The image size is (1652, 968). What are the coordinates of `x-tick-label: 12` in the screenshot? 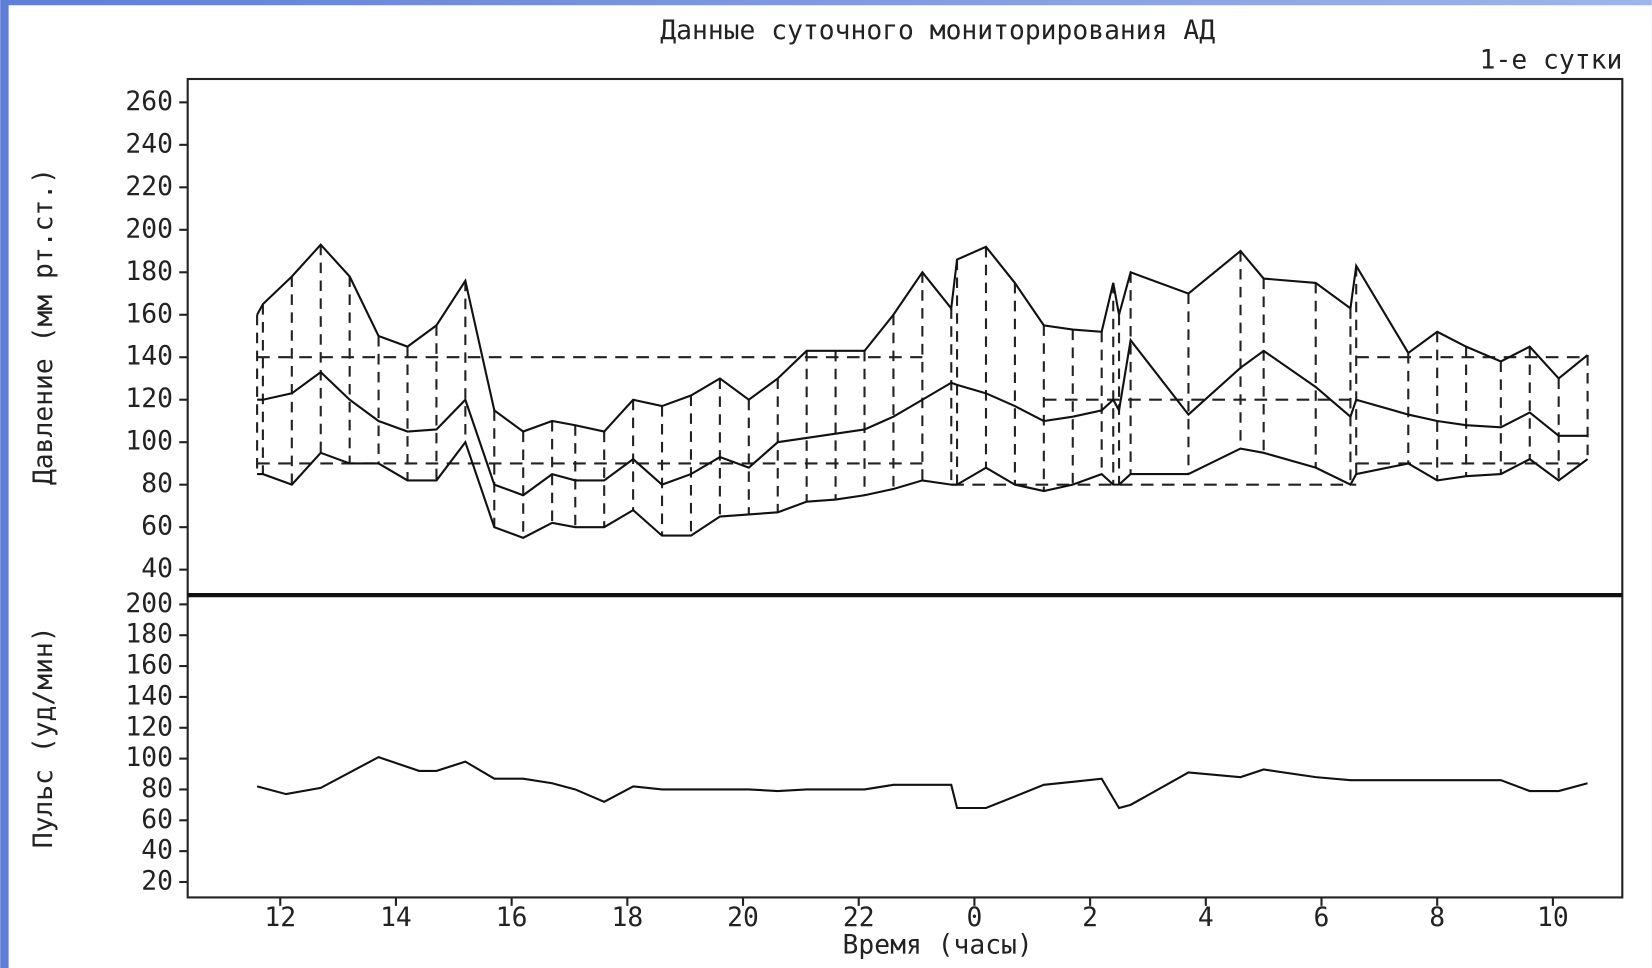 It's located at (280, 918).